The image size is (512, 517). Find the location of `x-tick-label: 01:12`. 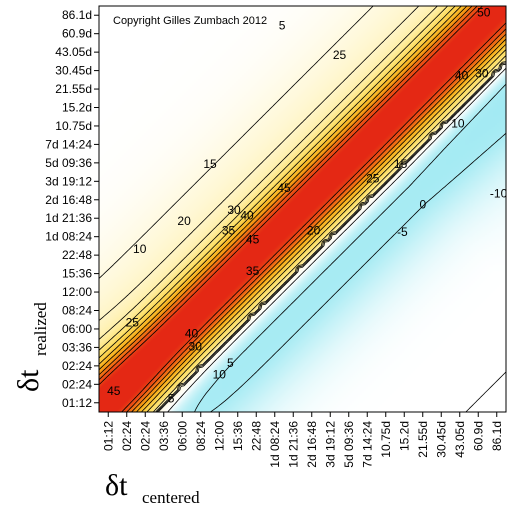

x-tick-label: 01:12 is located at coordinates (108, 436).